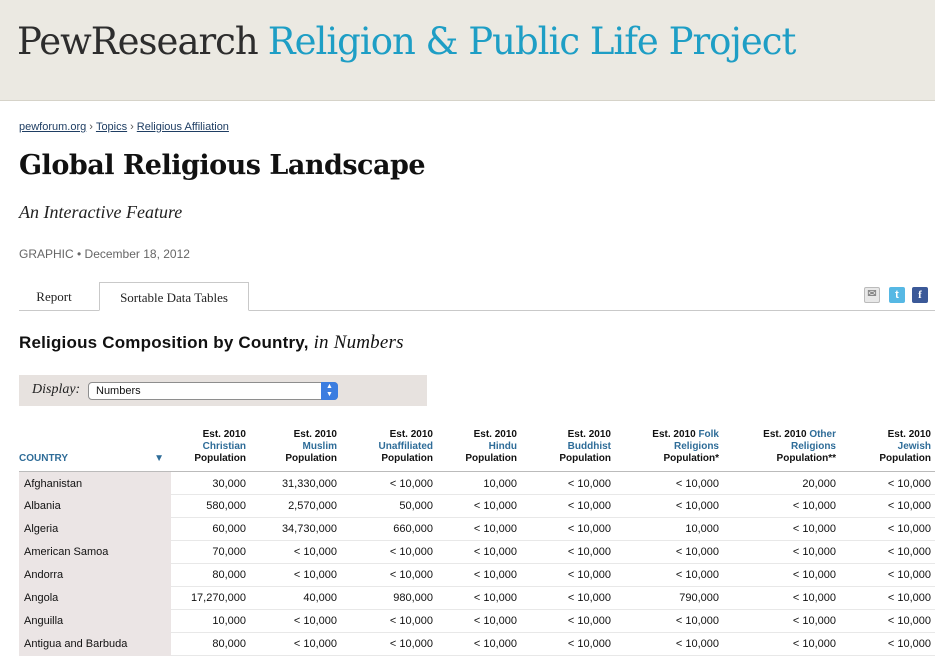  What do you see at coordinates (329, 391) in the screenshot?
I see `select-arrows-icon: ▲ ▼` at bounding box center [329, 391].